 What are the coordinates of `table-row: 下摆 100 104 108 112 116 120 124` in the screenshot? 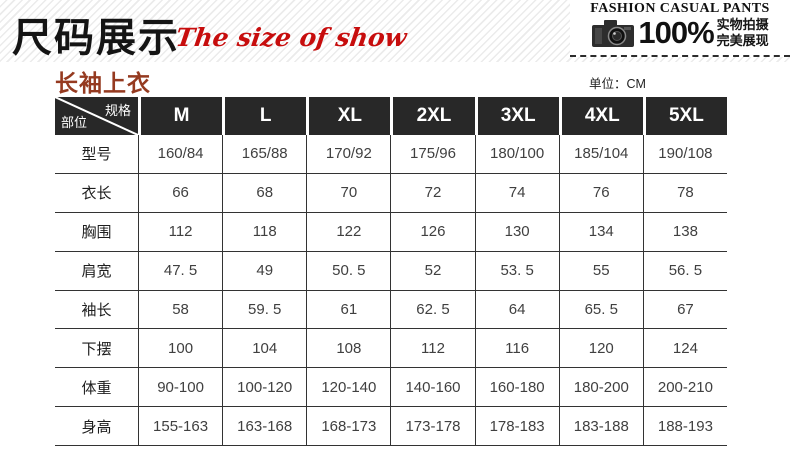 It's located at (391, 349).